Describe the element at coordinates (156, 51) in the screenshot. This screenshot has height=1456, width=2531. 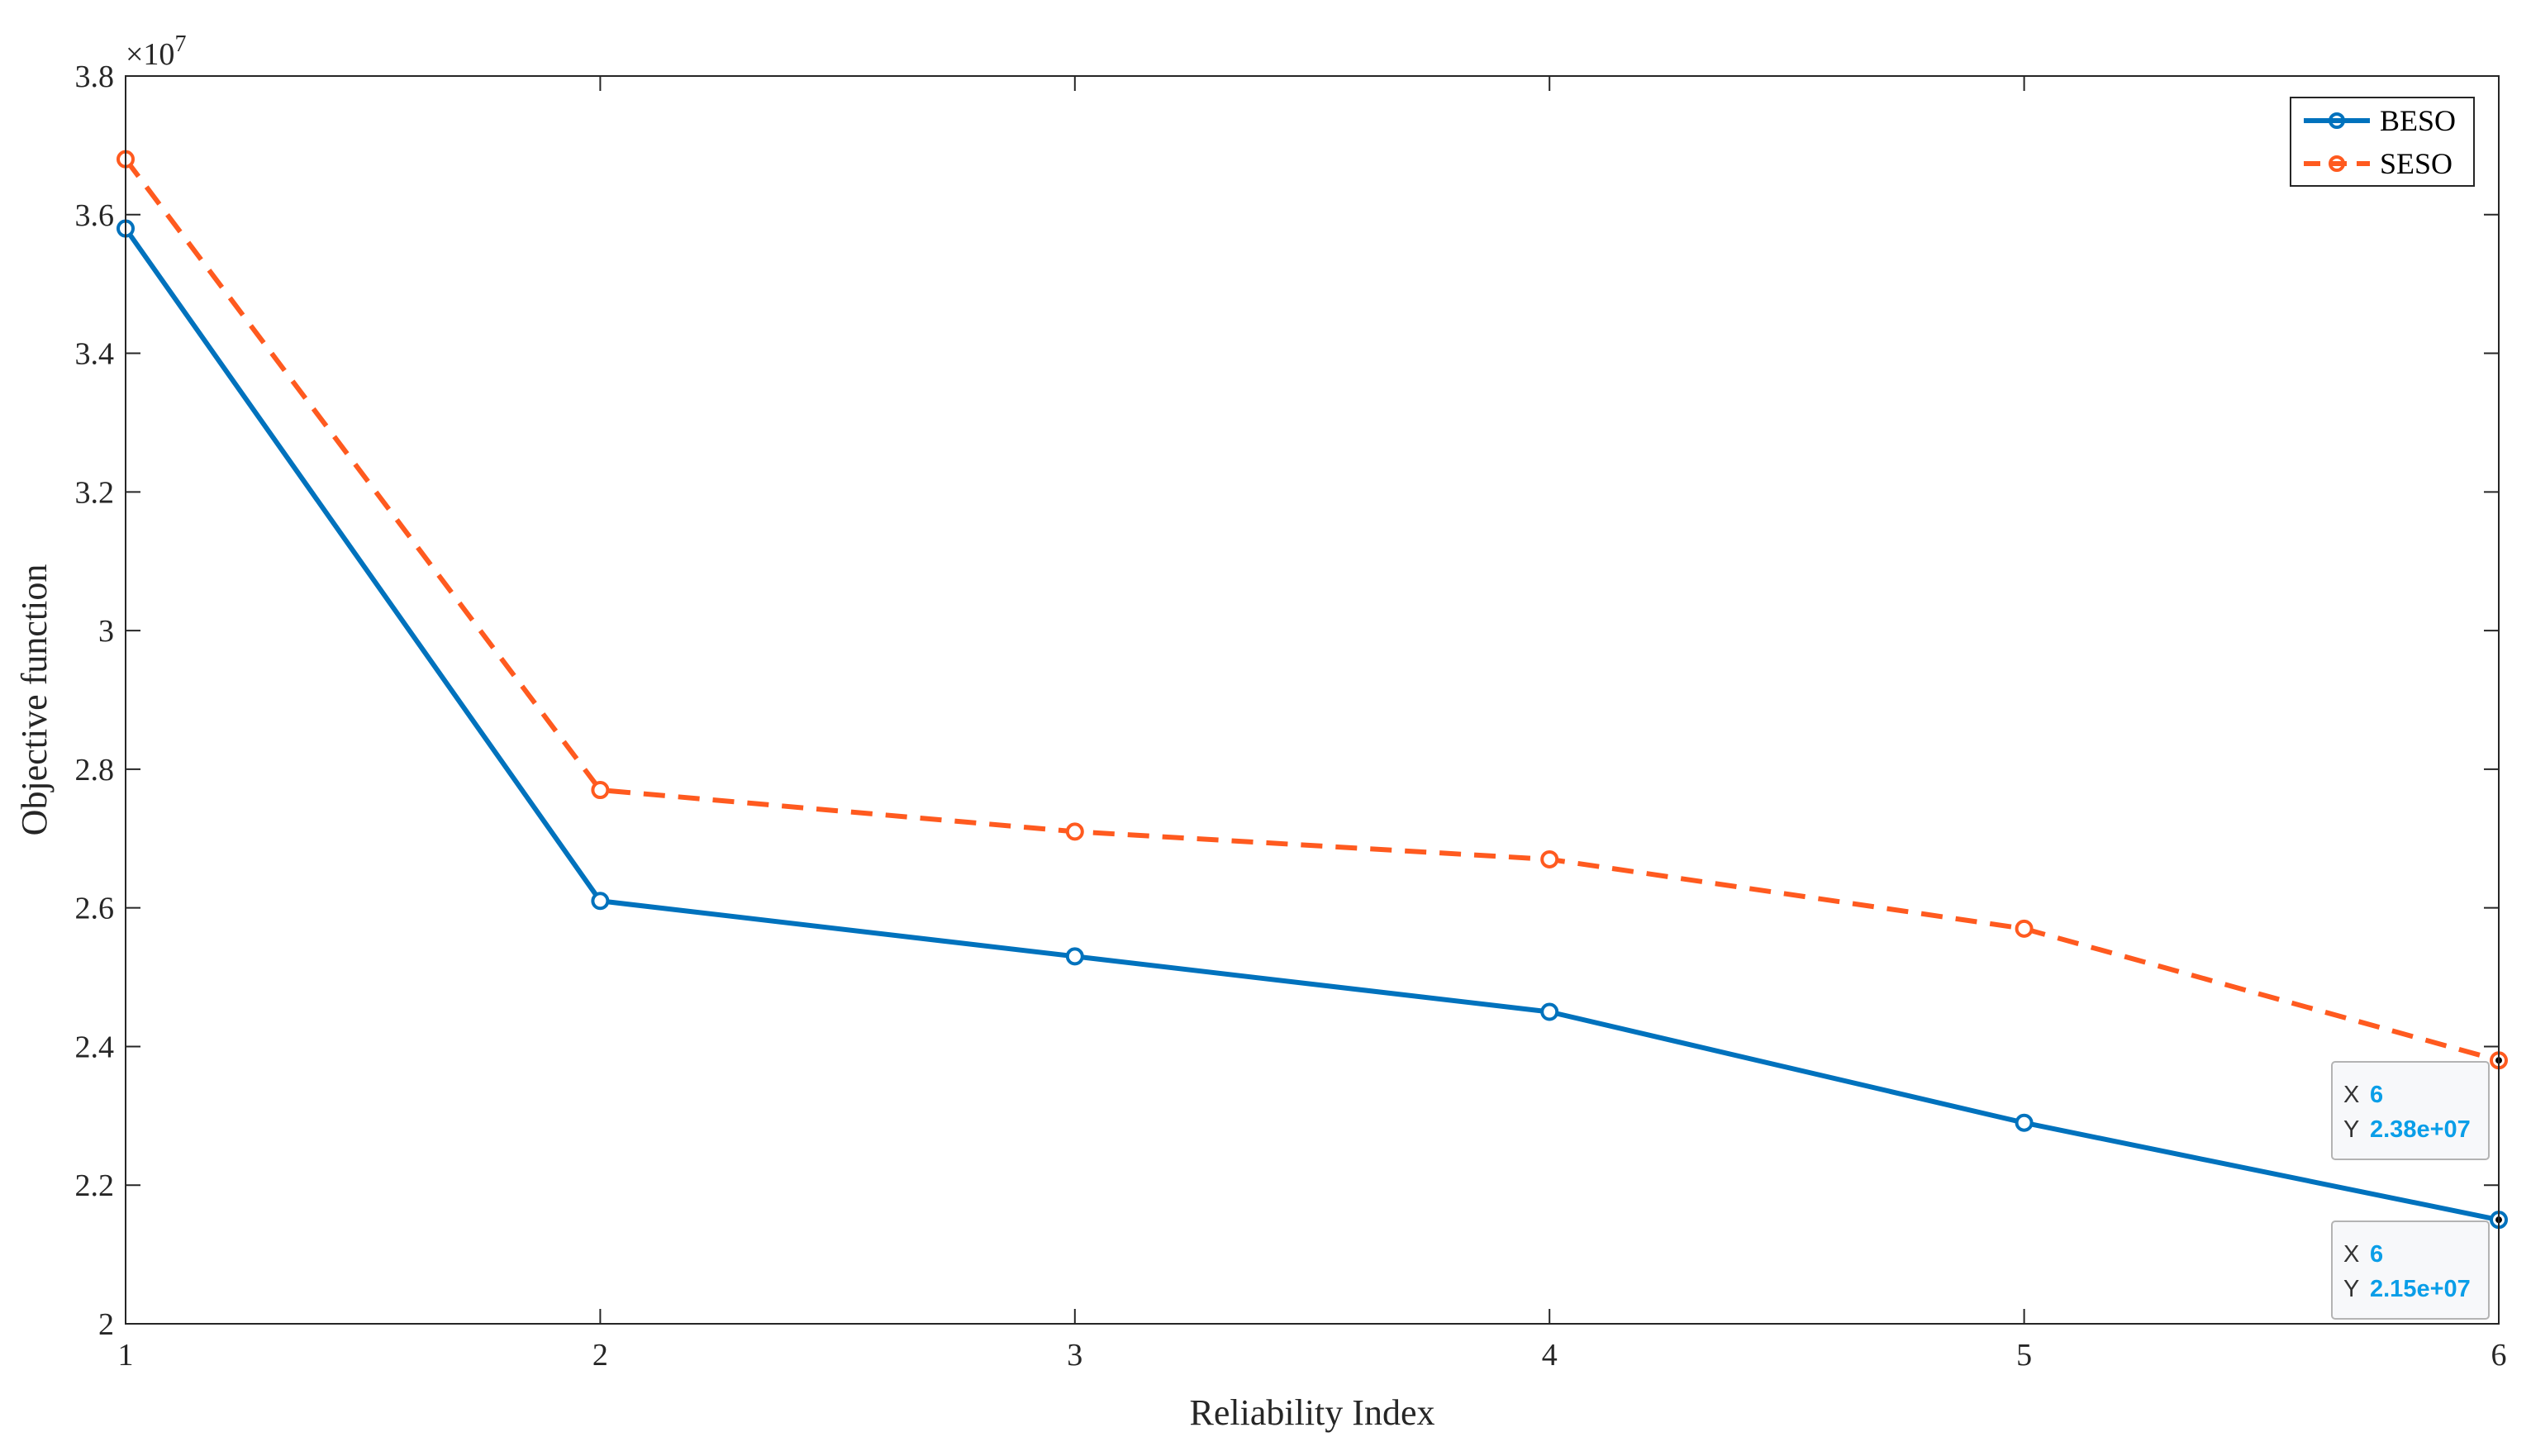
I see `y-exponent-label: ×10⁷` at that location.